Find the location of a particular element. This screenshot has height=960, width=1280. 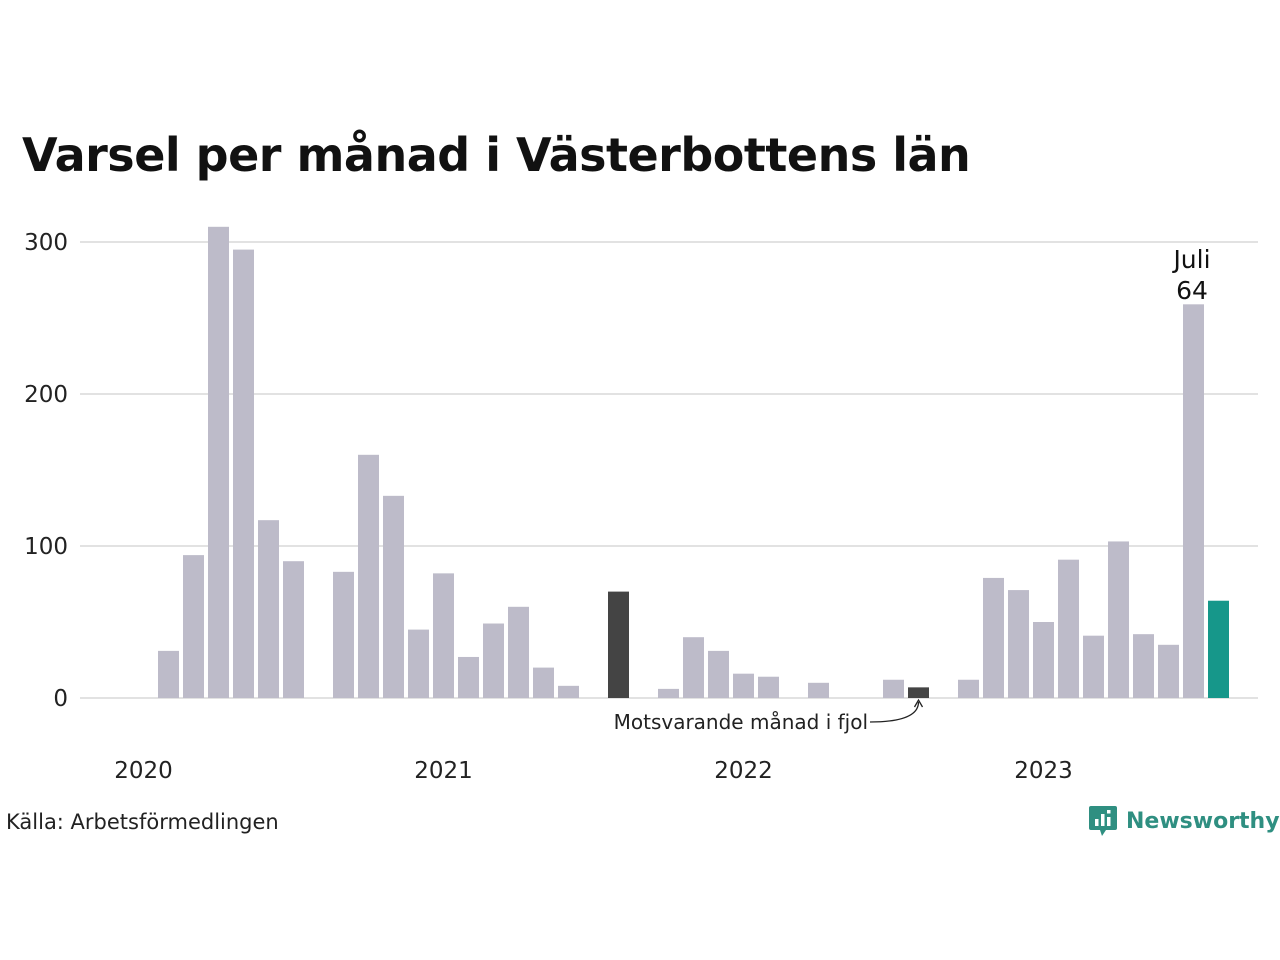

x-tick-label: 2021 is located at coordinates (443, 771).